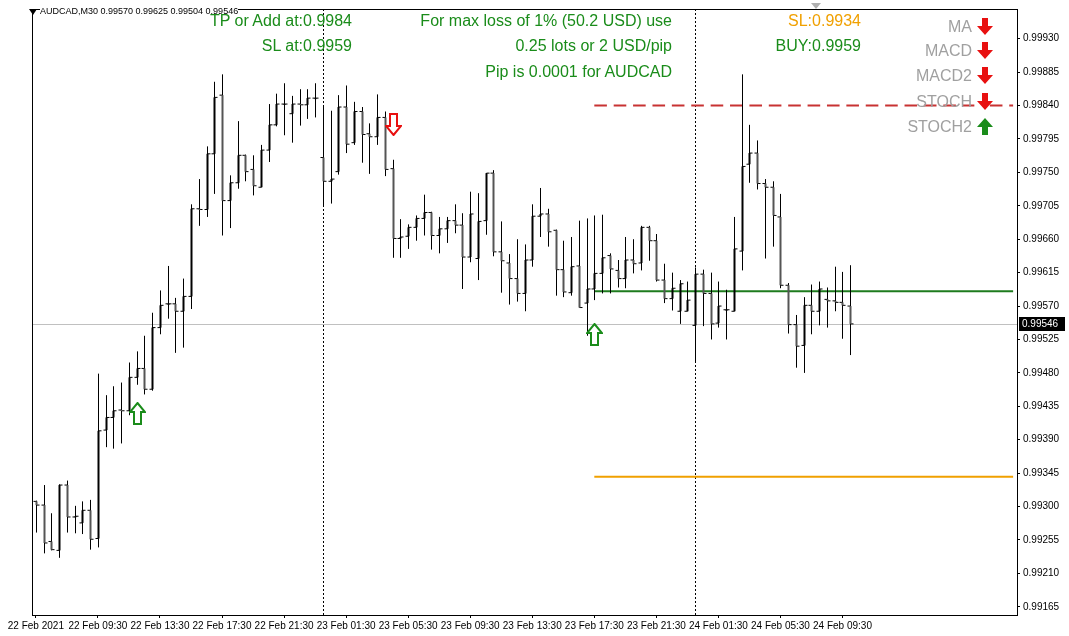 The height and width of the screenshot is (636, 1069). I want to click on y-tick-label: 0.99750, so click(1041, 172).